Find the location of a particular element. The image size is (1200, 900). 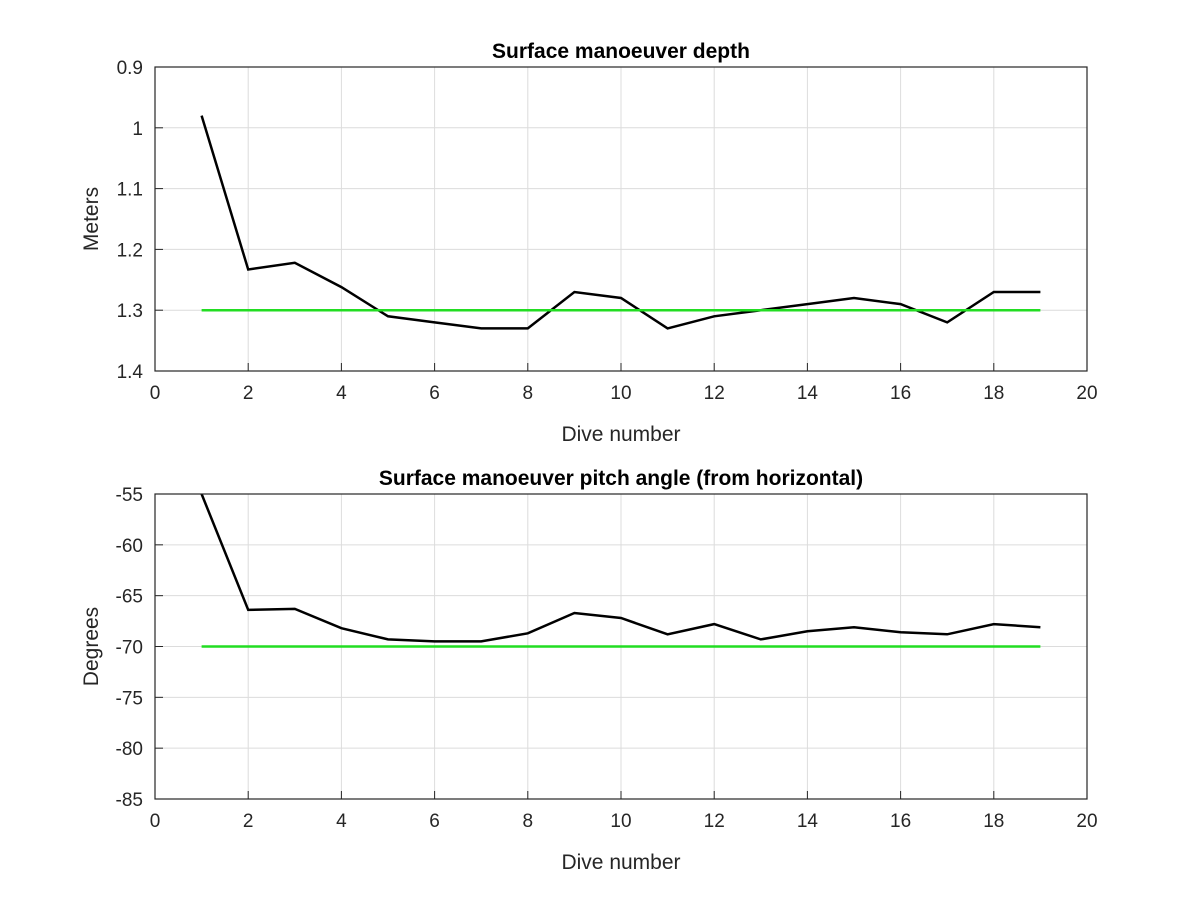

pitch-y-tick-label: -75 is located at coordinates (129, 698).